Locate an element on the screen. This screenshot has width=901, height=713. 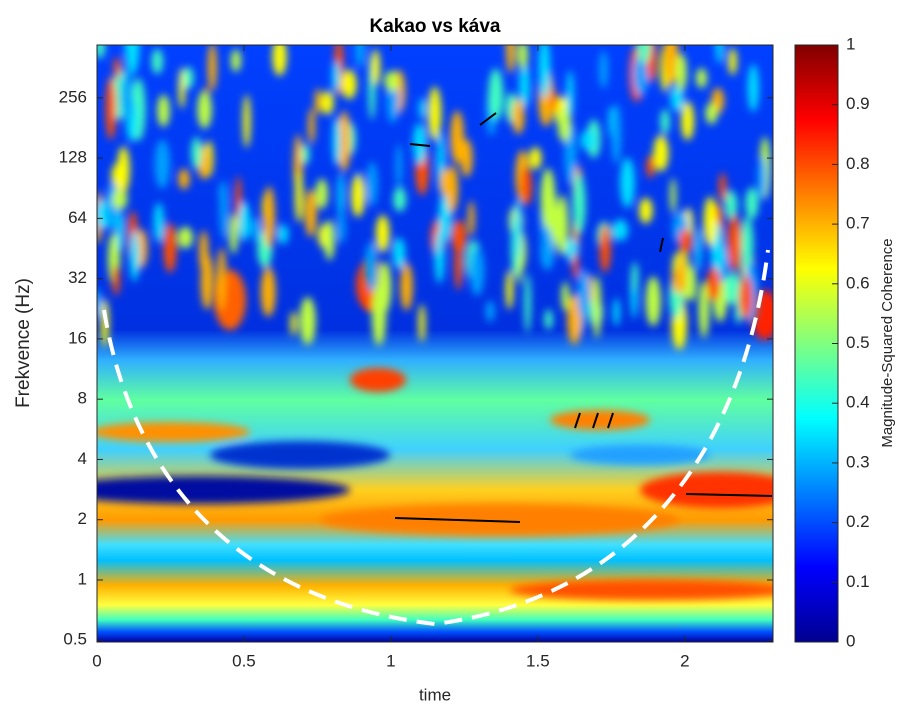
colorbar-tick-label: 0.7 is located at coordinates (858, 223).